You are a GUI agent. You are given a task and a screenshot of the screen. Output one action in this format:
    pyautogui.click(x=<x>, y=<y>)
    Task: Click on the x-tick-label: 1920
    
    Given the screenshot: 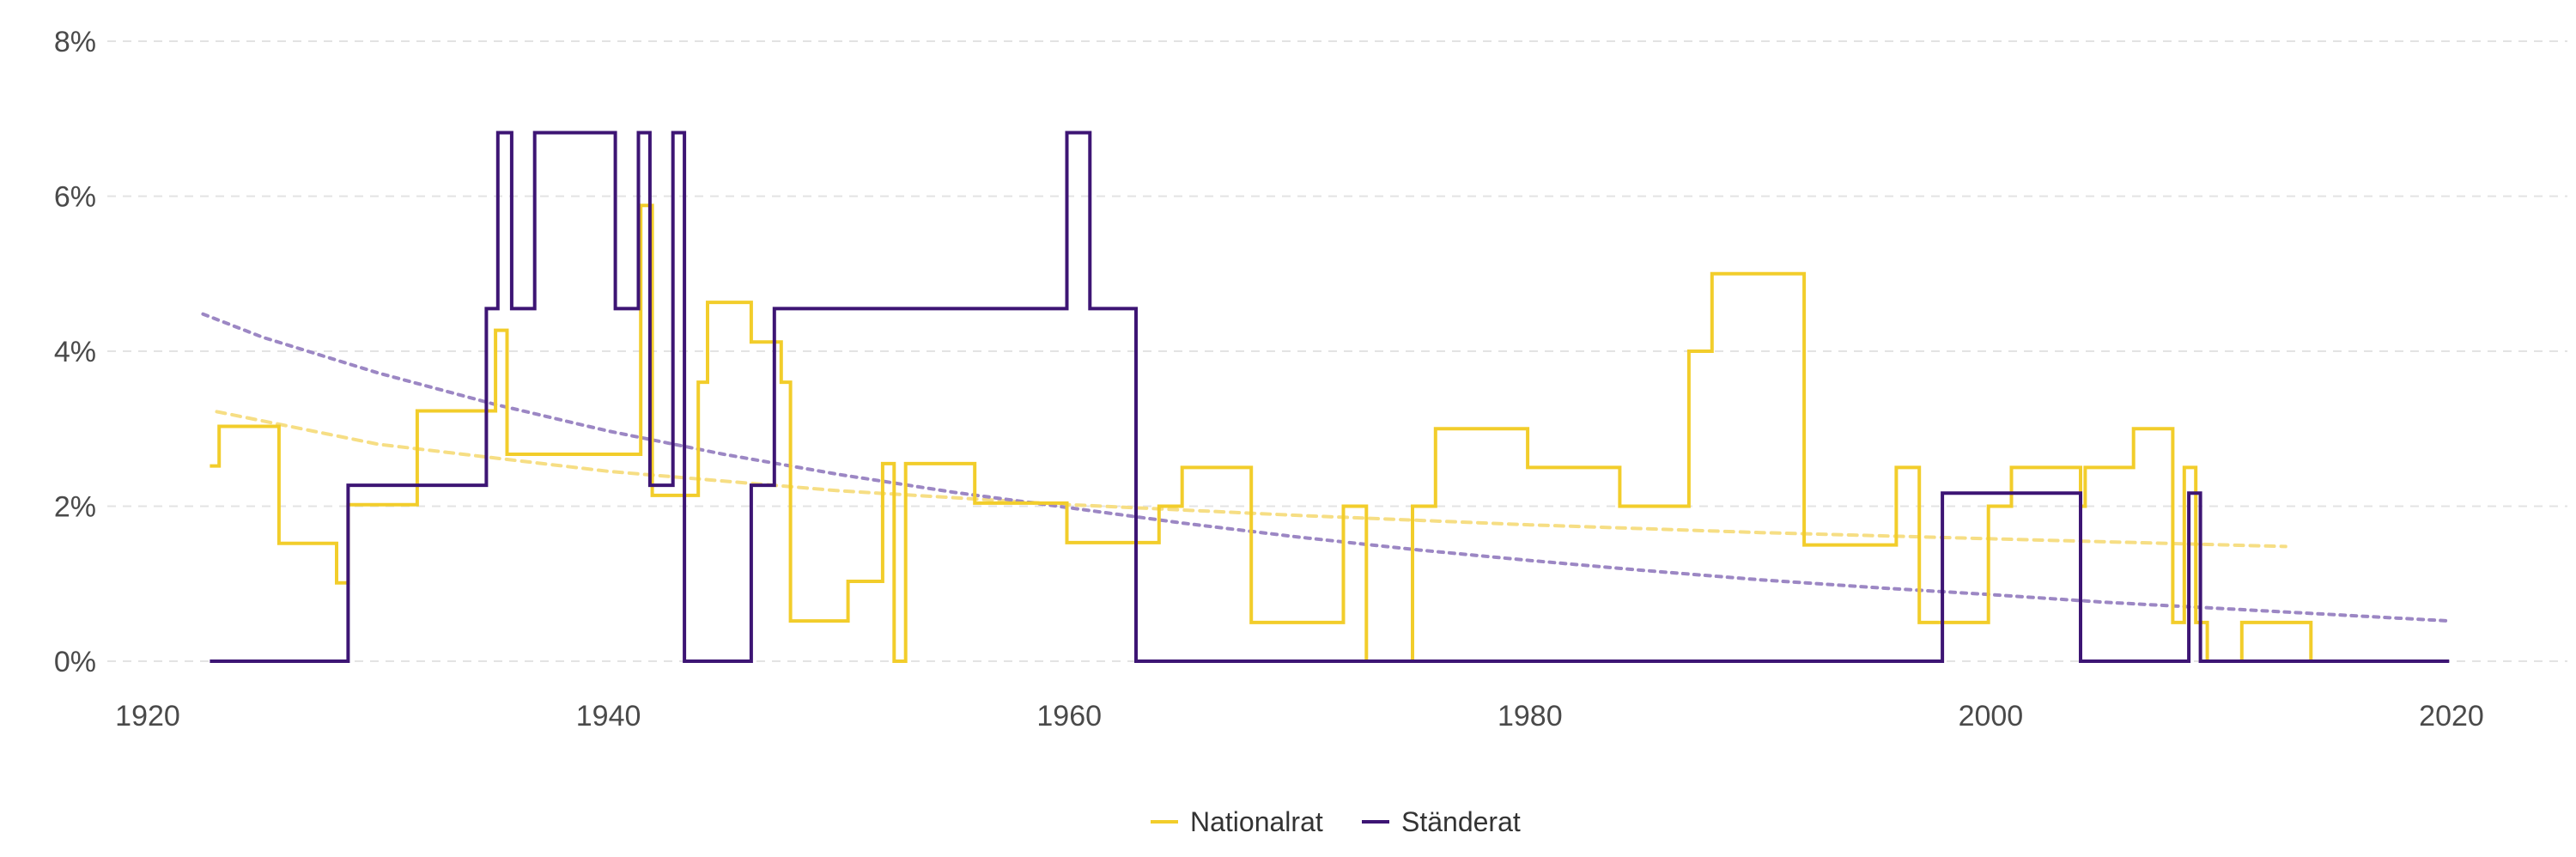 What is the action you would take?
    pyautogui.click(x=148, y=716)
    